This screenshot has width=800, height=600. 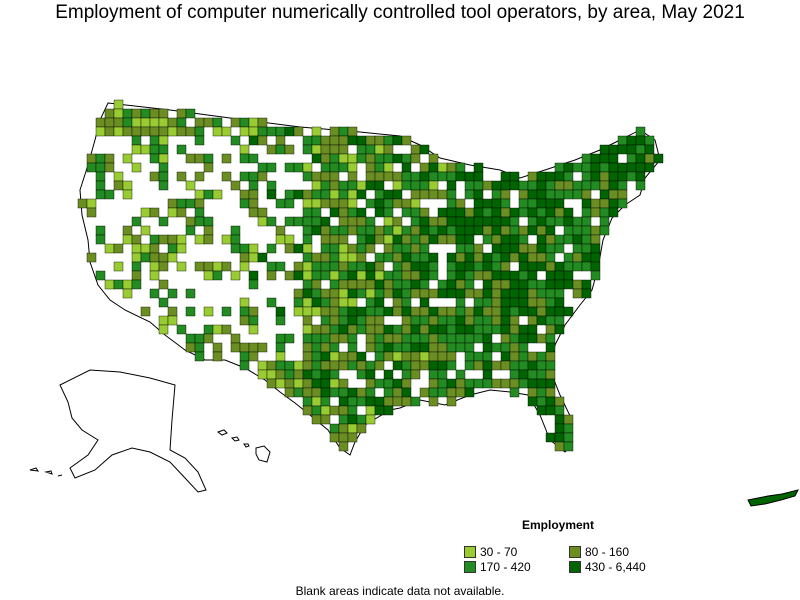 I want to click on legend-label: 80 - 160, so click(x=607, y=552).